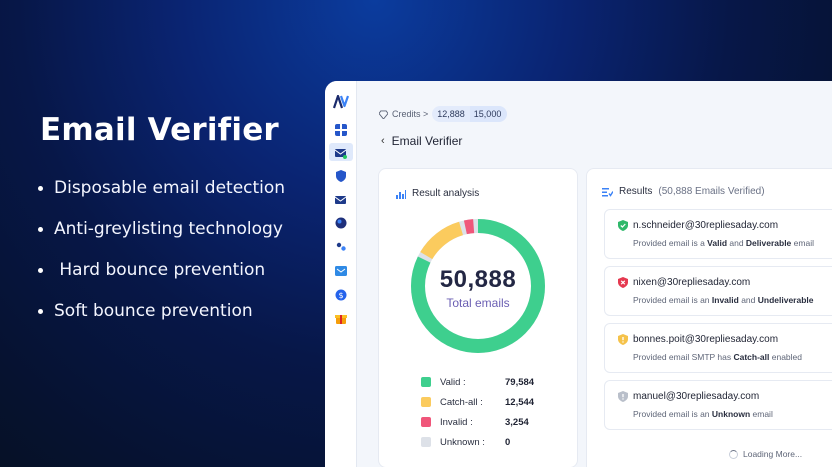  I want to click on donut-chart, so click(478, 286).